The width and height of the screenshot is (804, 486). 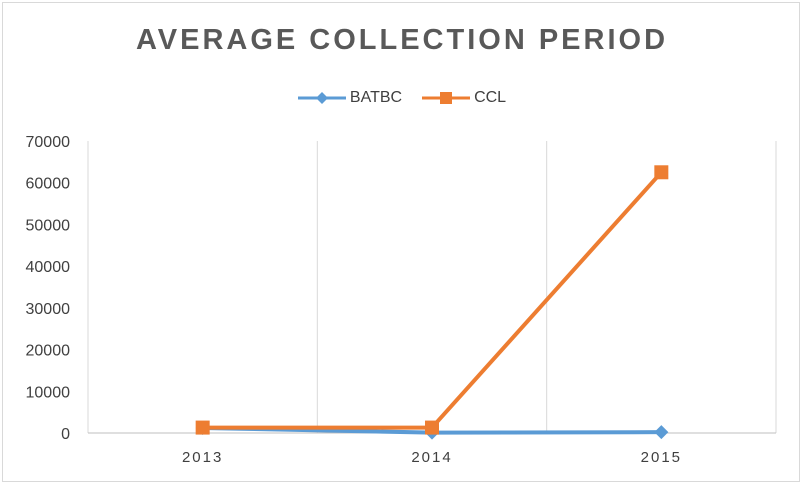 I want to click on y-tick-label: 10000, so click(x=48, y=392).